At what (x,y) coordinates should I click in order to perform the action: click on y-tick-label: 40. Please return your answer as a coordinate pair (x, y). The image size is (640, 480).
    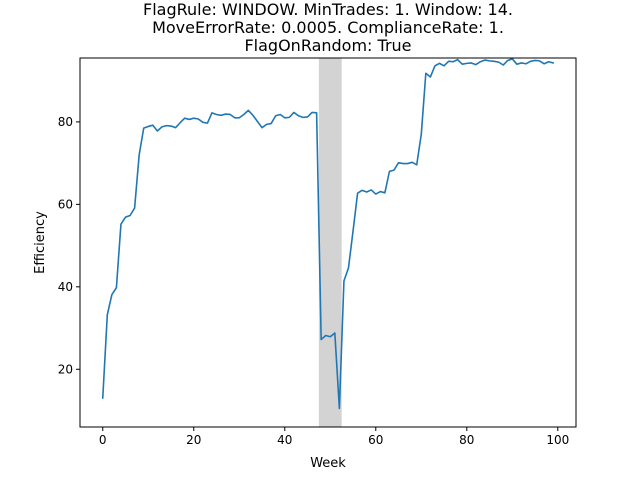
    Looking at the image, I should click on (65, 287).